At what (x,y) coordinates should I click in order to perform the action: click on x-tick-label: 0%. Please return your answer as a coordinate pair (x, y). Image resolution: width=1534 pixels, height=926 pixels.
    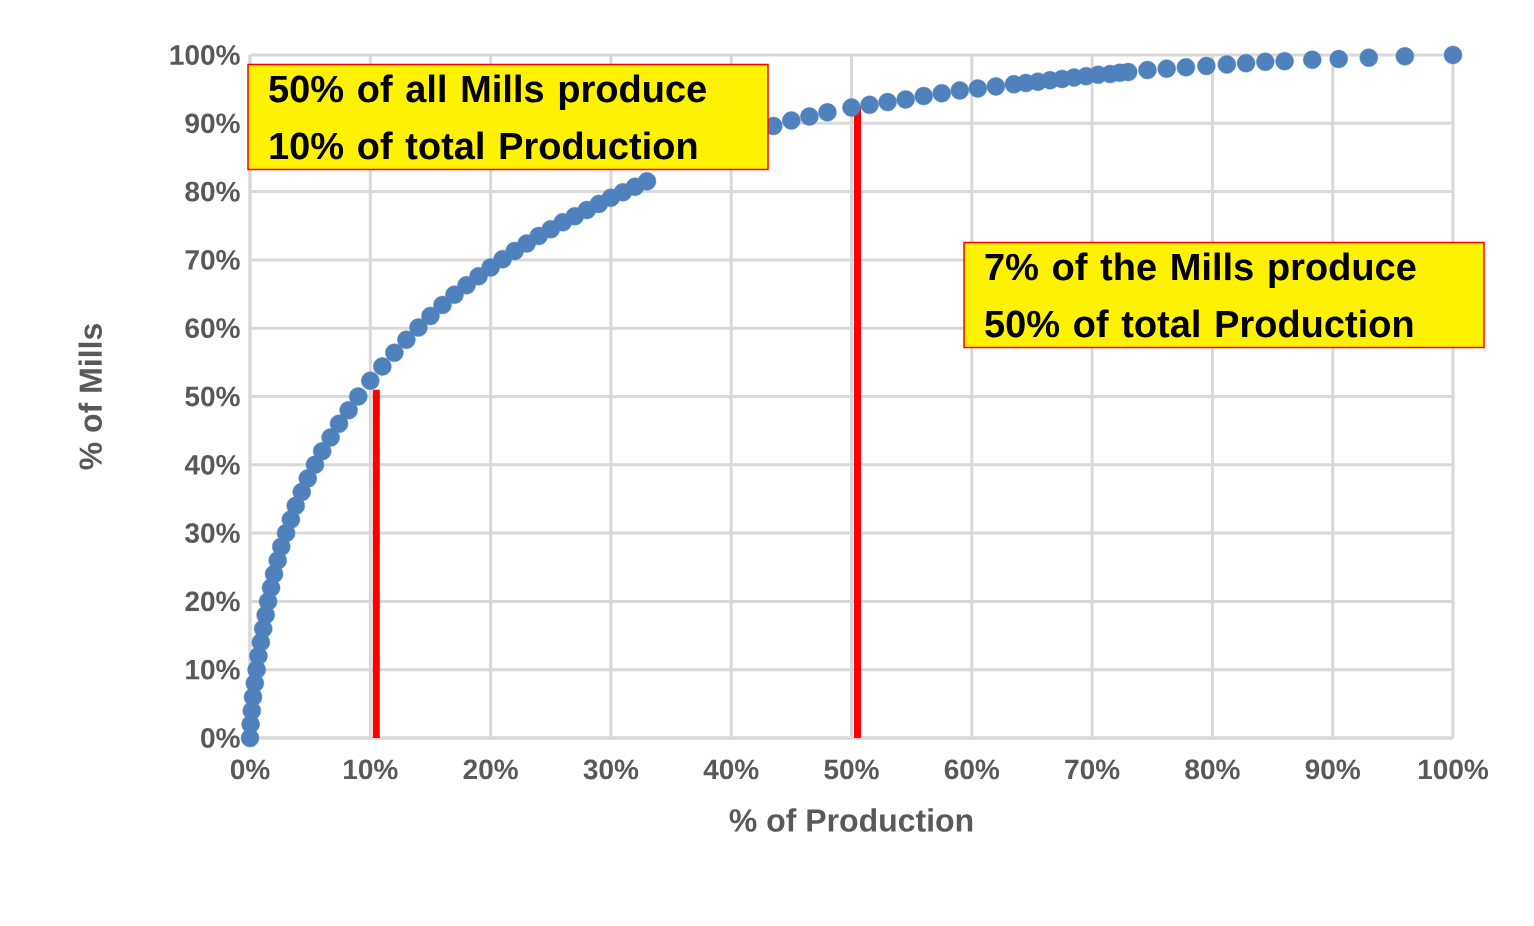
    Looking at the image, I should click on (250, 769).